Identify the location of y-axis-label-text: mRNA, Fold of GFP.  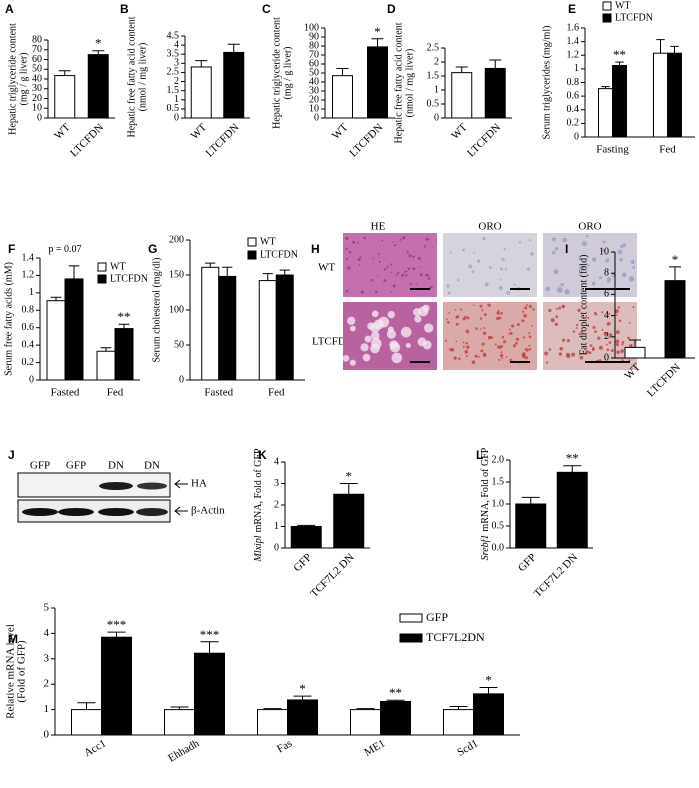
(258, 490).